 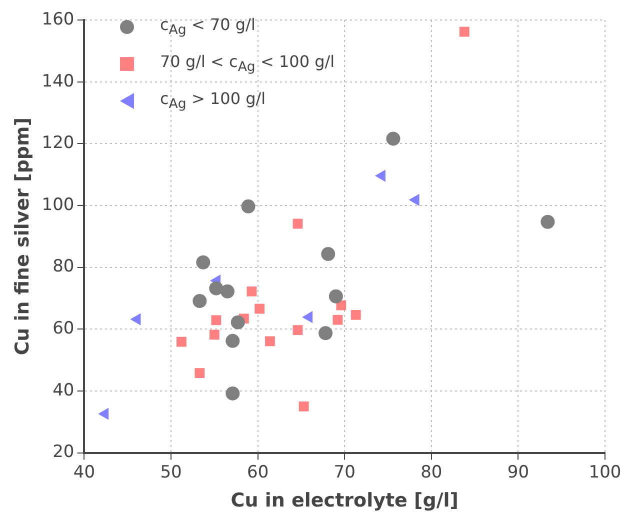 I want to click on y-tick-label: 20, so click(x=63, y=452).